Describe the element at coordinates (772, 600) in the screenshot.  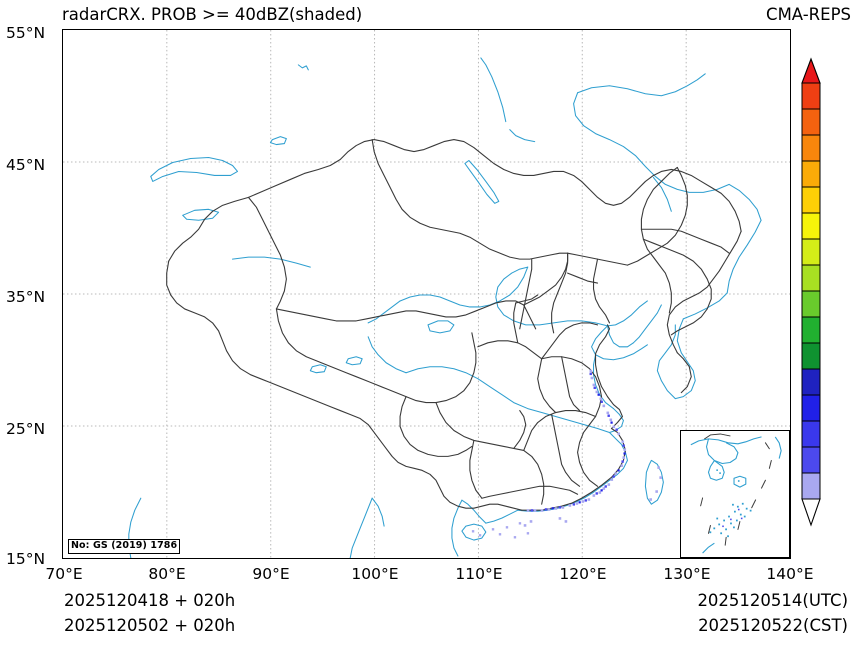
I see `footer-valid-time-utc: 2025120514(UTC)` at that location.